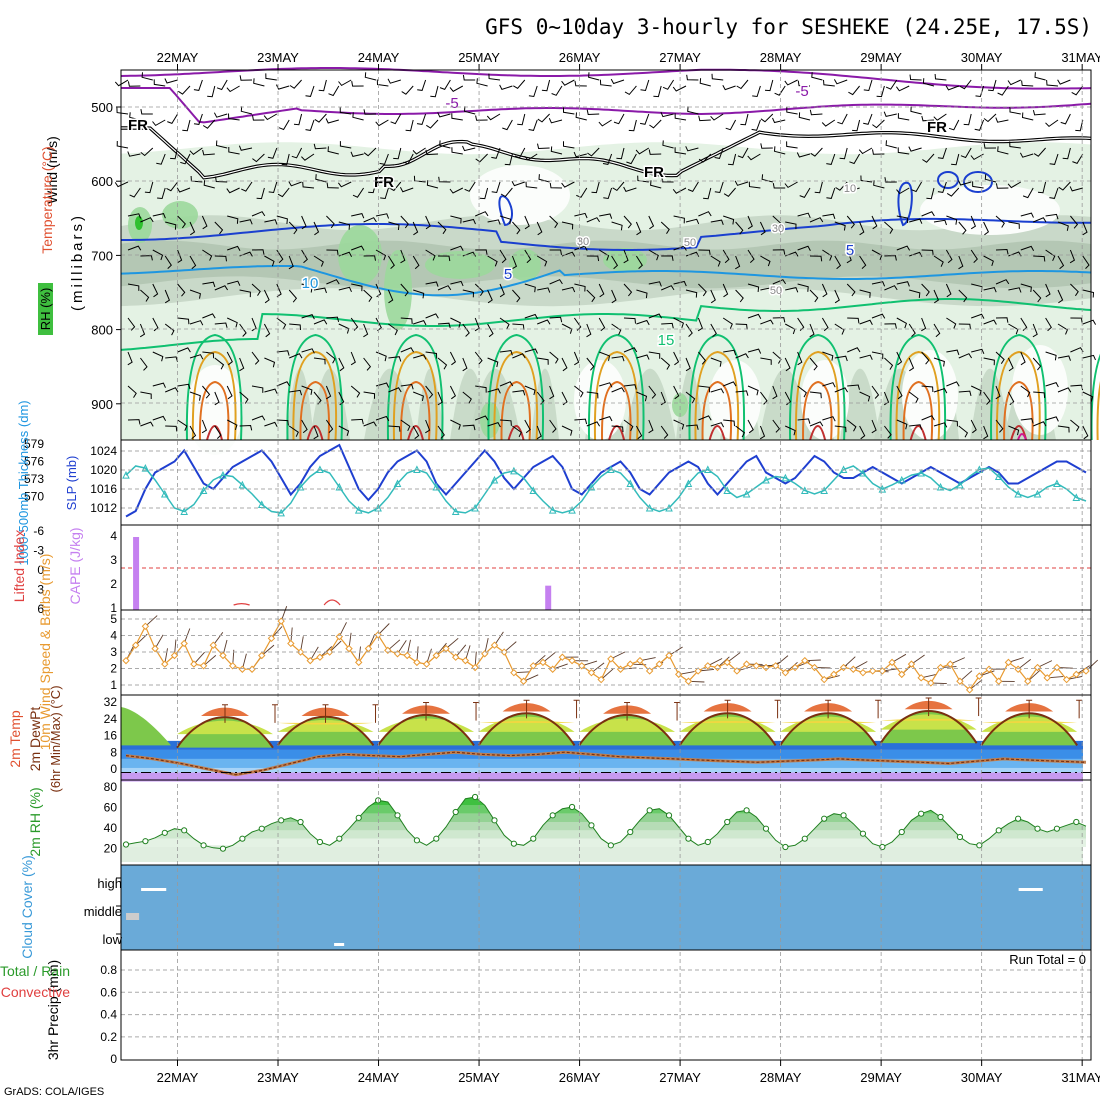 The width and height of the screenshot is (1100, 1100). I want to click on date-label-bottom: 22MAY, so click(178, 1077).